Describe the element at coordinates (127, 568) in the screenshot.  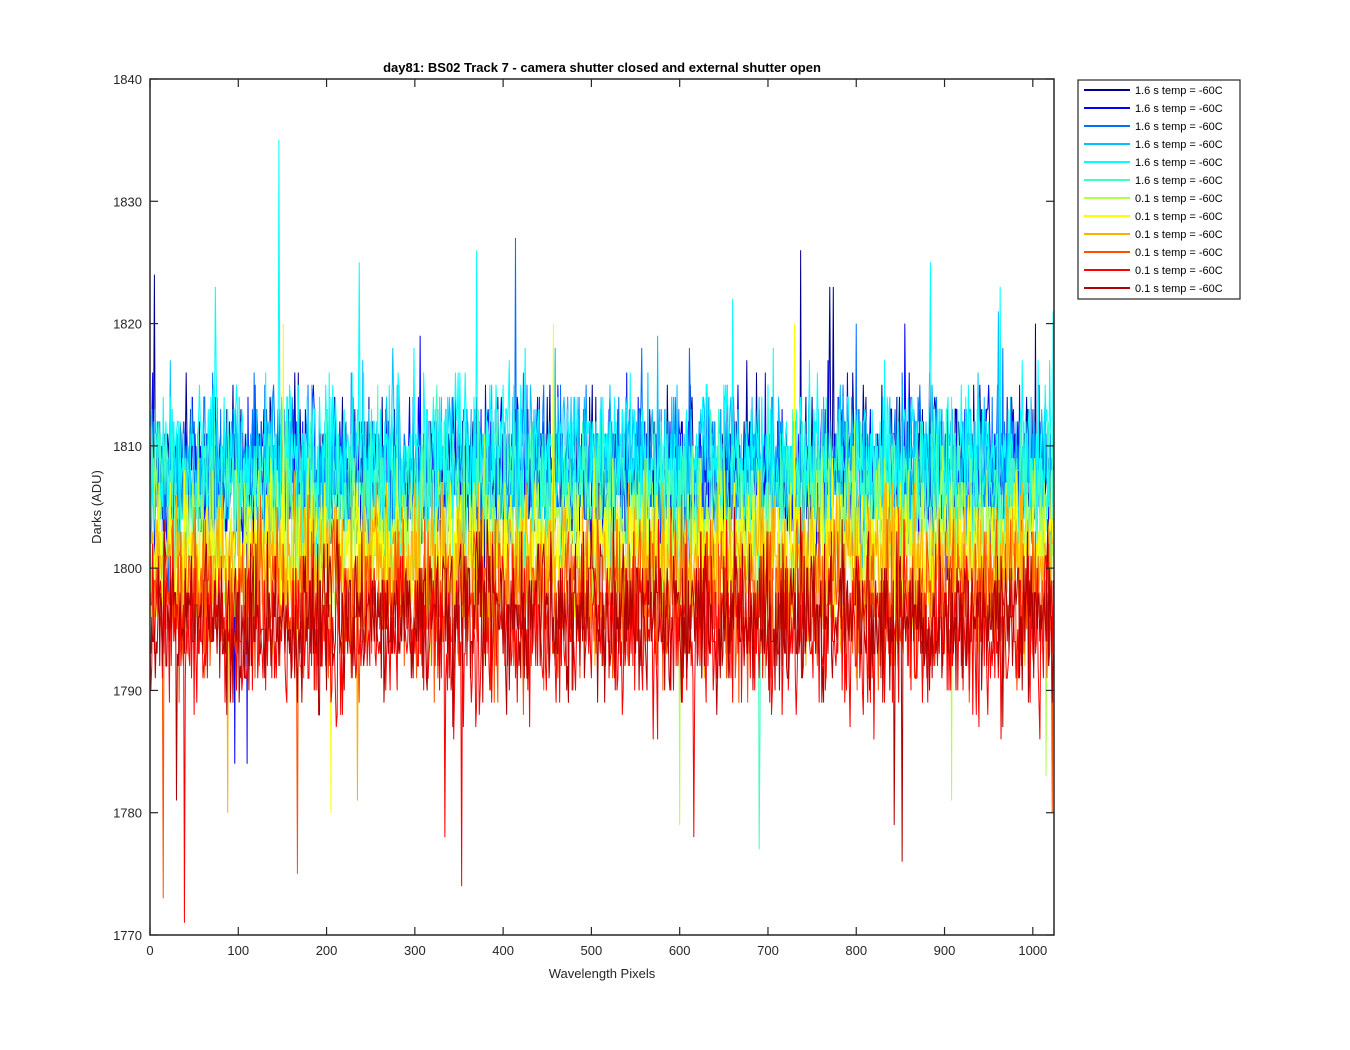
I see `y-tick-label: 1800` at that location.